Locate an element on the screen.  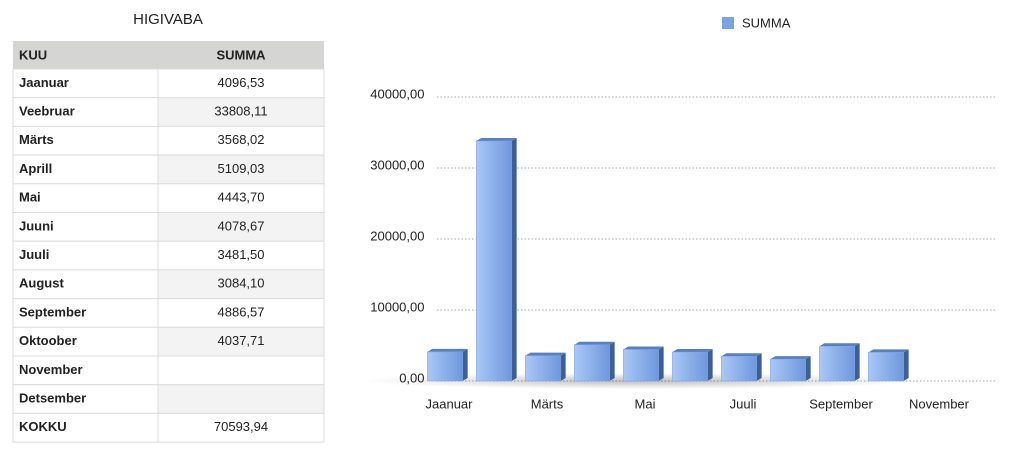
month-label: Oktoober is located at coordinates (48, 340).